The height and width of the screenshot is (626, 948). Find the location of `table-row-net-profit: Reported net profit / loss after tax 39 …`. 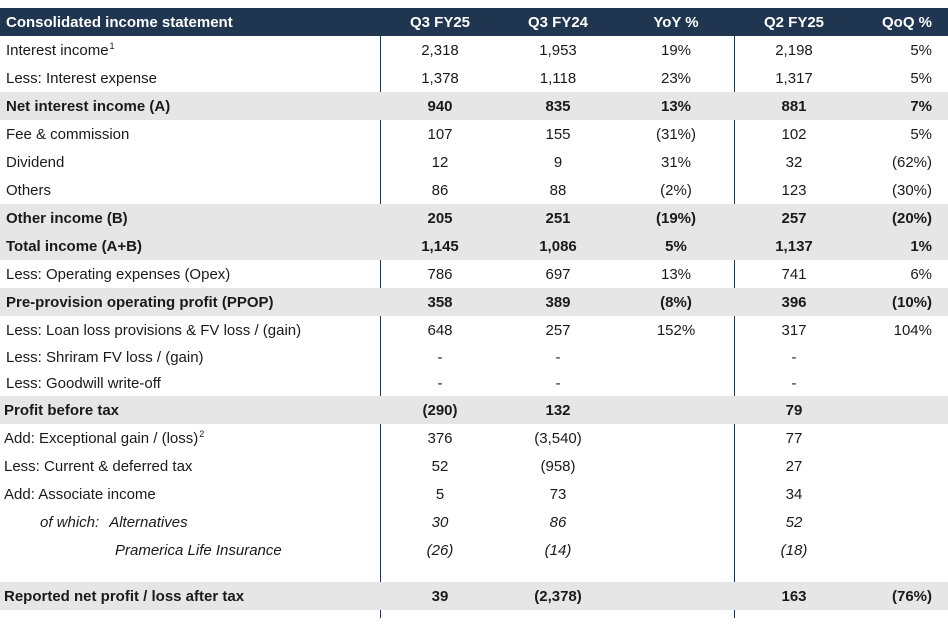

table-row-net-profit: Reported net profit / loss after tax 39 … is located at coordinates (474, 596).